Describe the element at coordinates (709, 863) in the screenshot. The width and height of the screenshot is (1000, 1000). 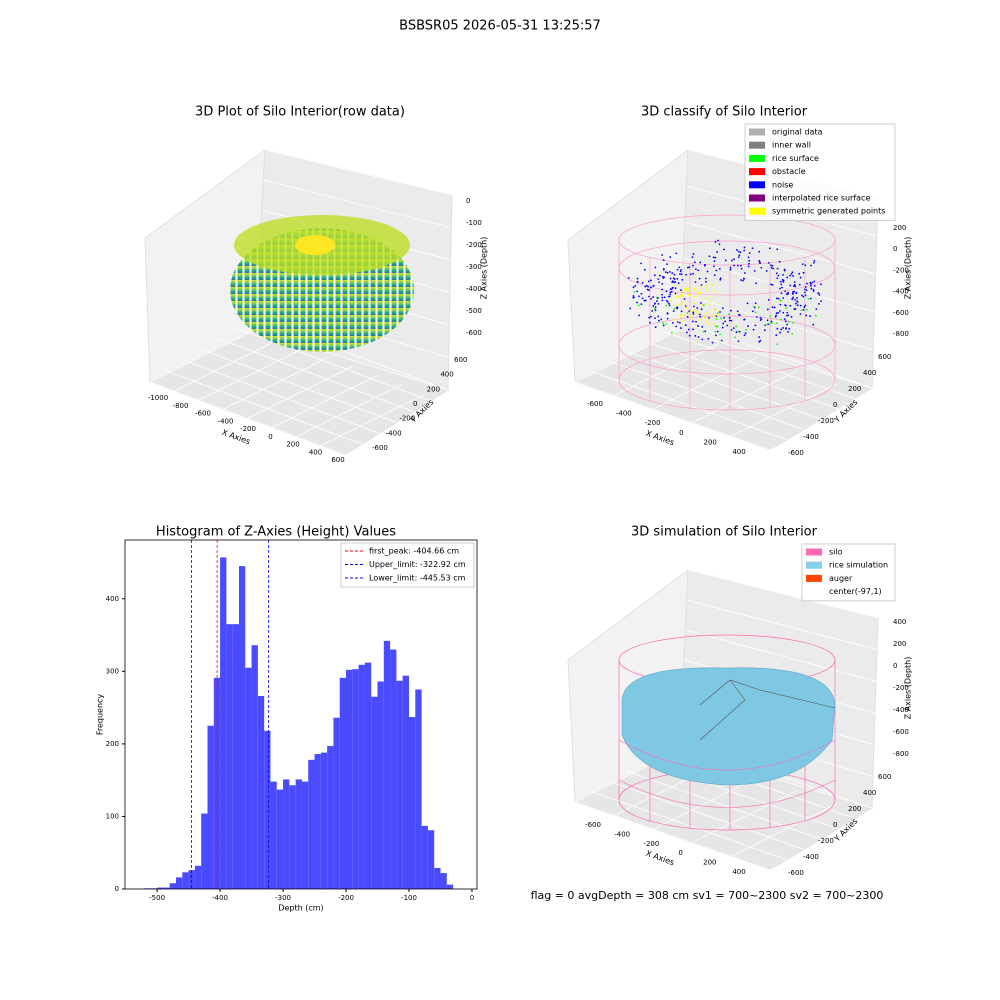
I see `x-tick-label: 200` at that location.